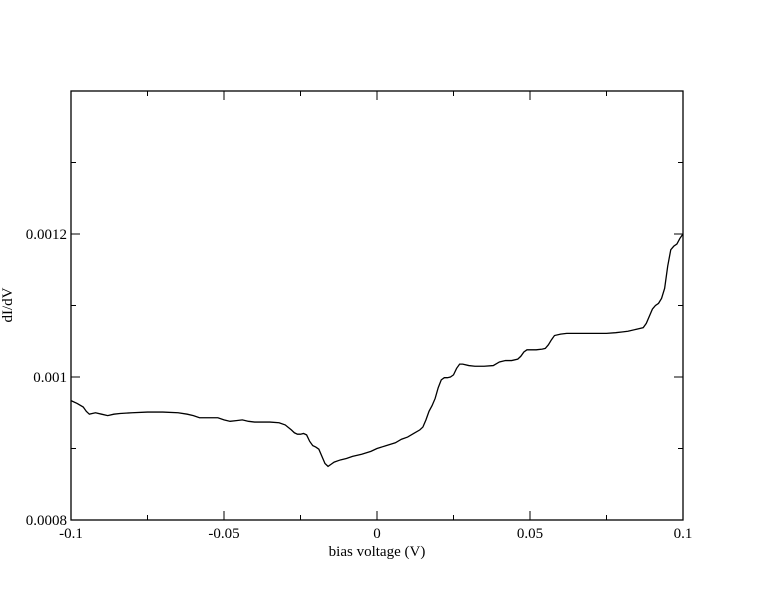 This screenshot has width=772, height=595. What do you see at coordinates (683, 534) in the screenshot?
I see `x-tick-label: 0.1` at bounding box center [683, 534].